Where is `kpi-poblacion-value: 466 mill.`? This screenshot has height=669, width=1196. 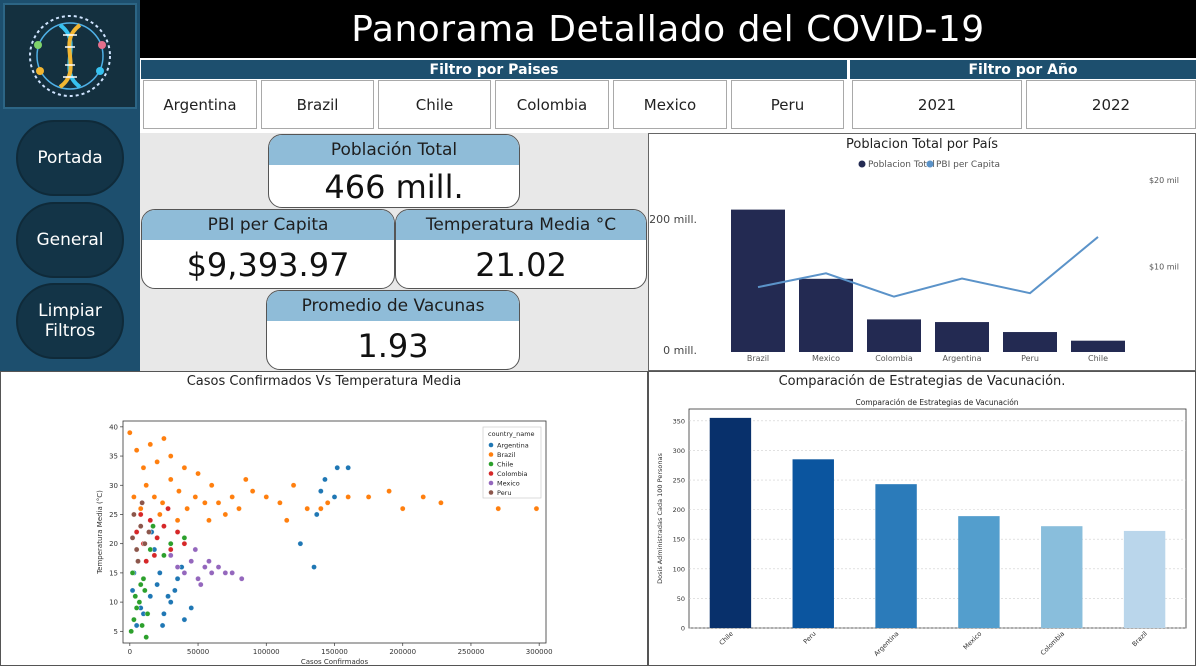 kpi-poblacion-value: 466 mill. is located at coordinates (394, 187).